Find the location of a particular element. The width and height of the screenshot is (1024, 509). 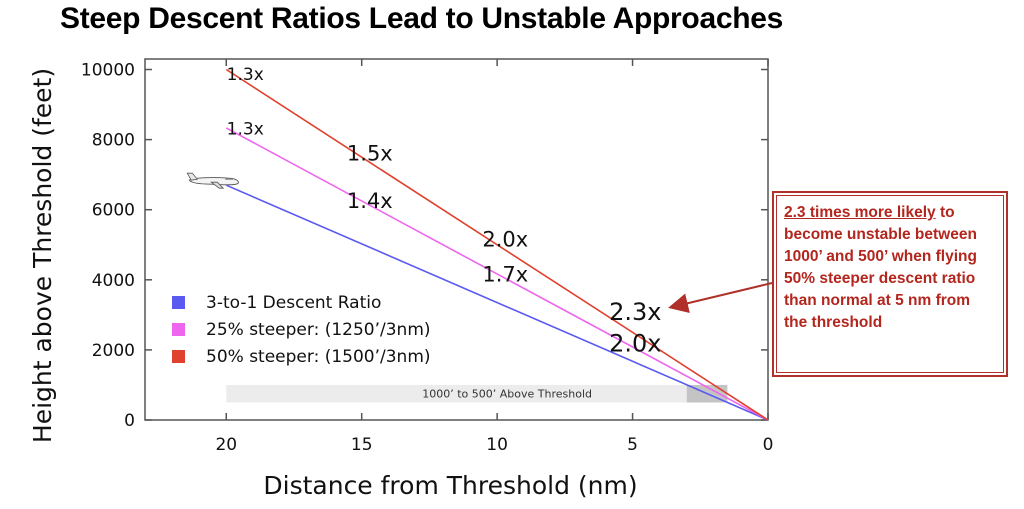

x-axis-label: Distance from Threshold (nm) is located at coordinates (450, 485).